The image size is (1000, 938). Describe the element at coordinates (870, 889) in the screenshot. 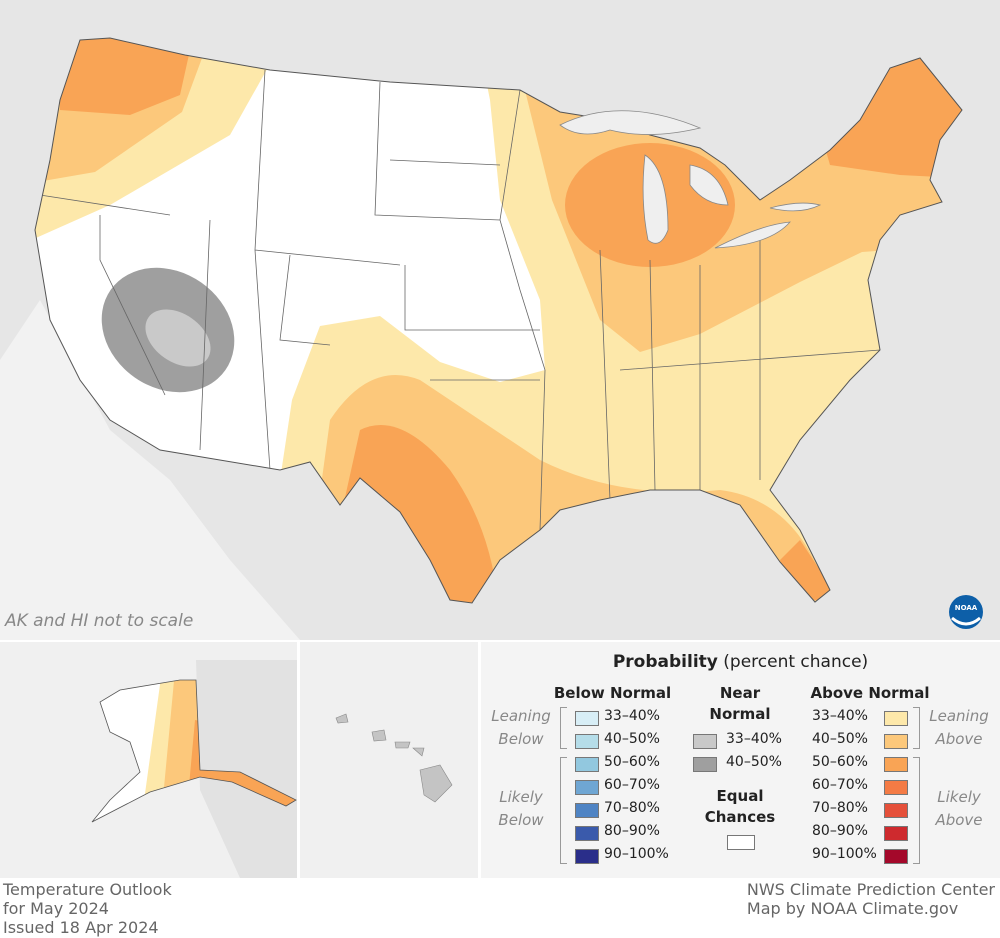

I see `footer-line: NWS Climate Prediction Center` at that location.